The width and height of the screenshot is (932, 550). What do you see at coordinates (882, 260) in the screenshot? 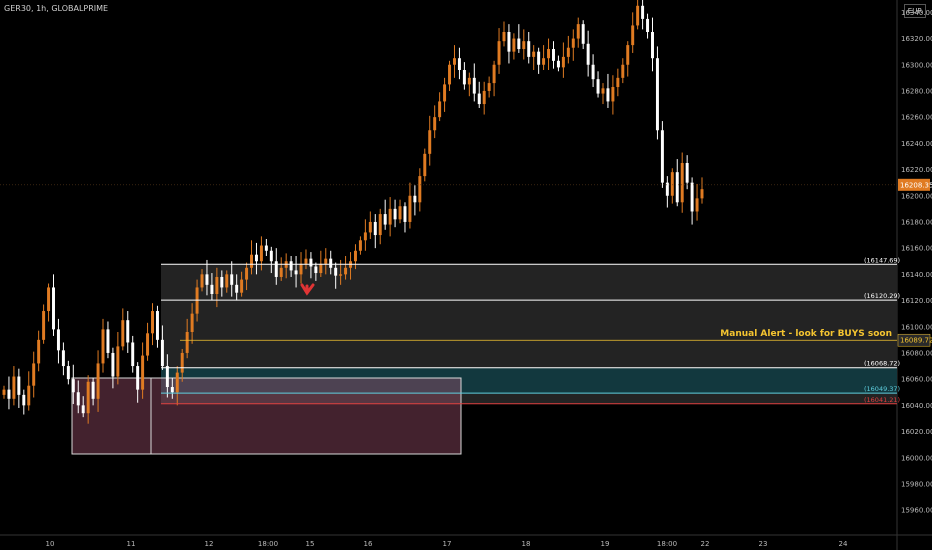
I see `level-label: (16147.69)` at bounding box center [882, 260].